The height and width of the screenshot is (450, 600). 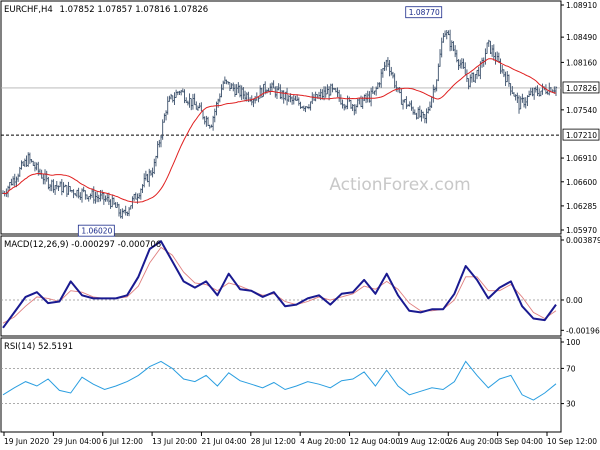 What do you see at coordinates (82, 245) in the screenshot?
I see `macd-title: MACD(12,26,9) -0.000297 -0.000706` at bounding box center [82, 245].